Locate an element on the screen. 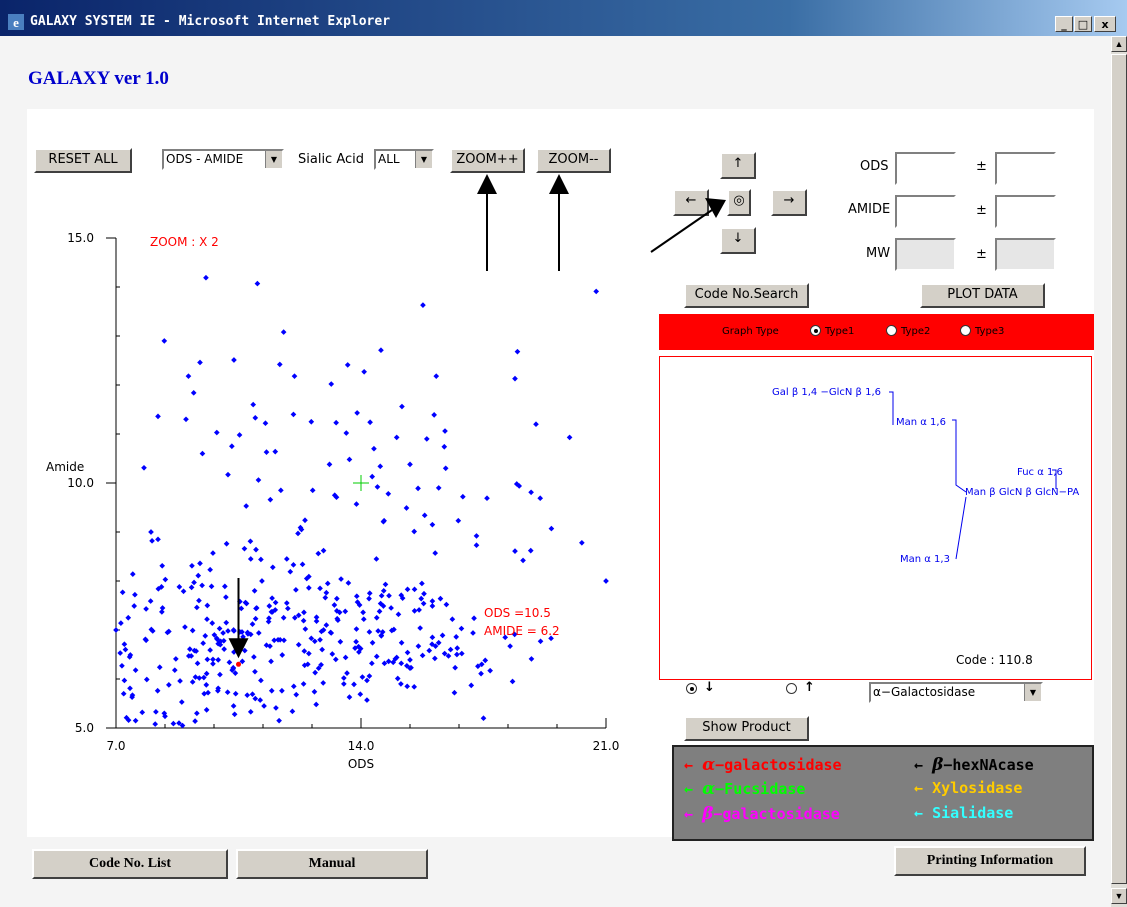  pan-left-button: ← is located at coordinates (691, 202).